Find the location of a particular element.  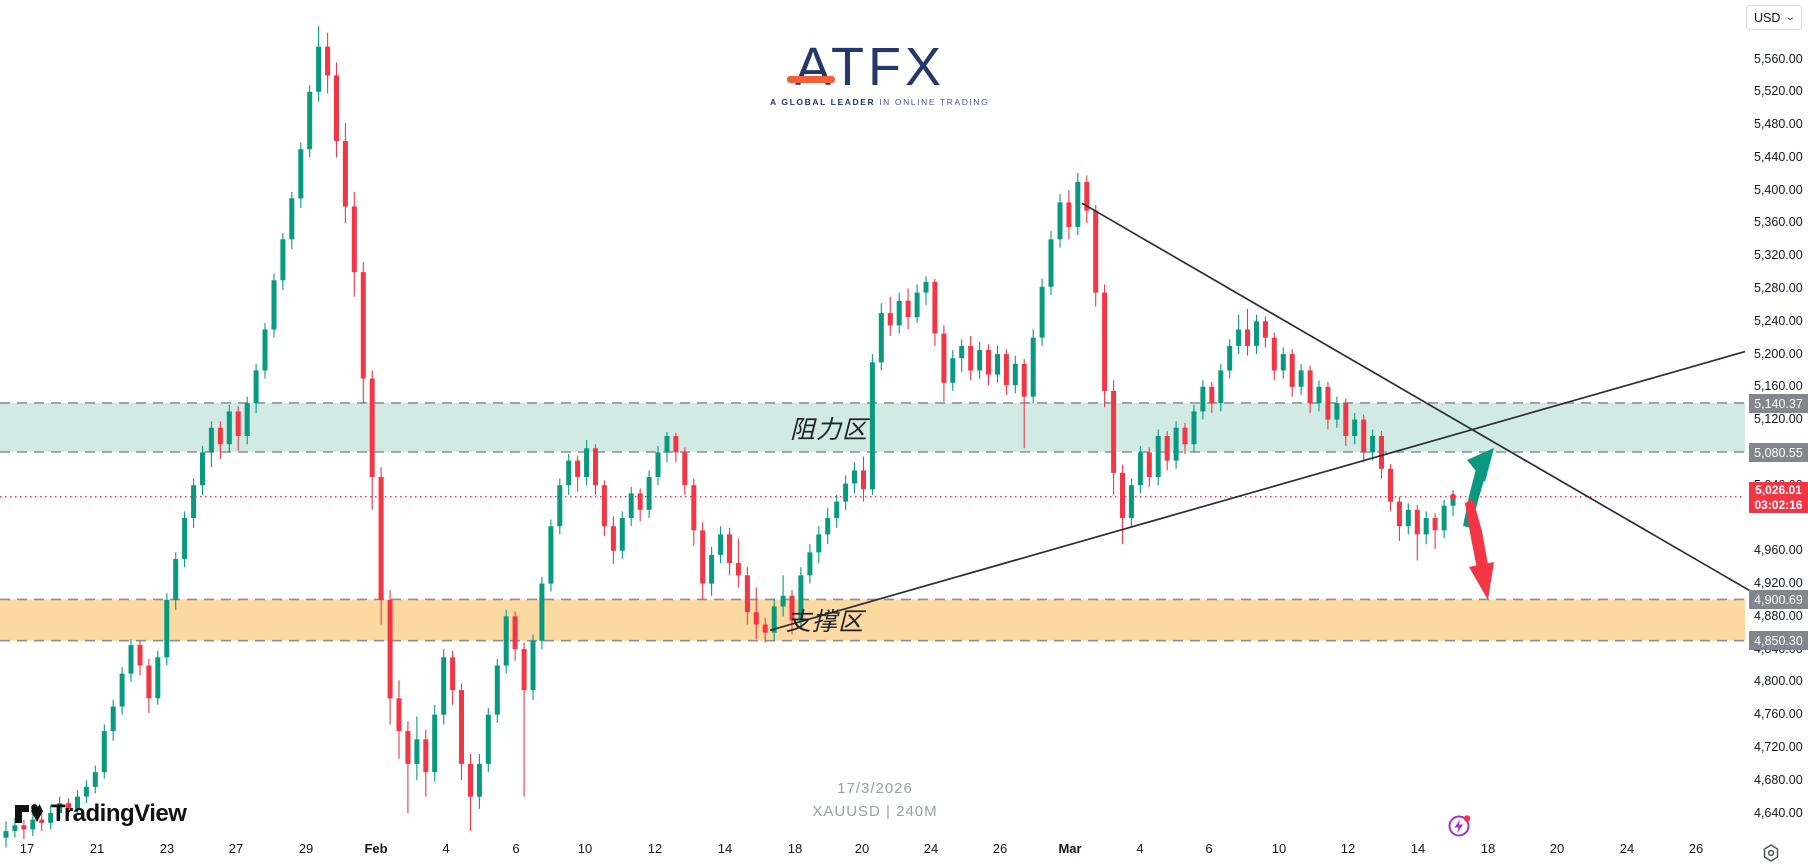

last-price-label: 5,026.01 03:02:16 is located at coordinates (1778, 497).